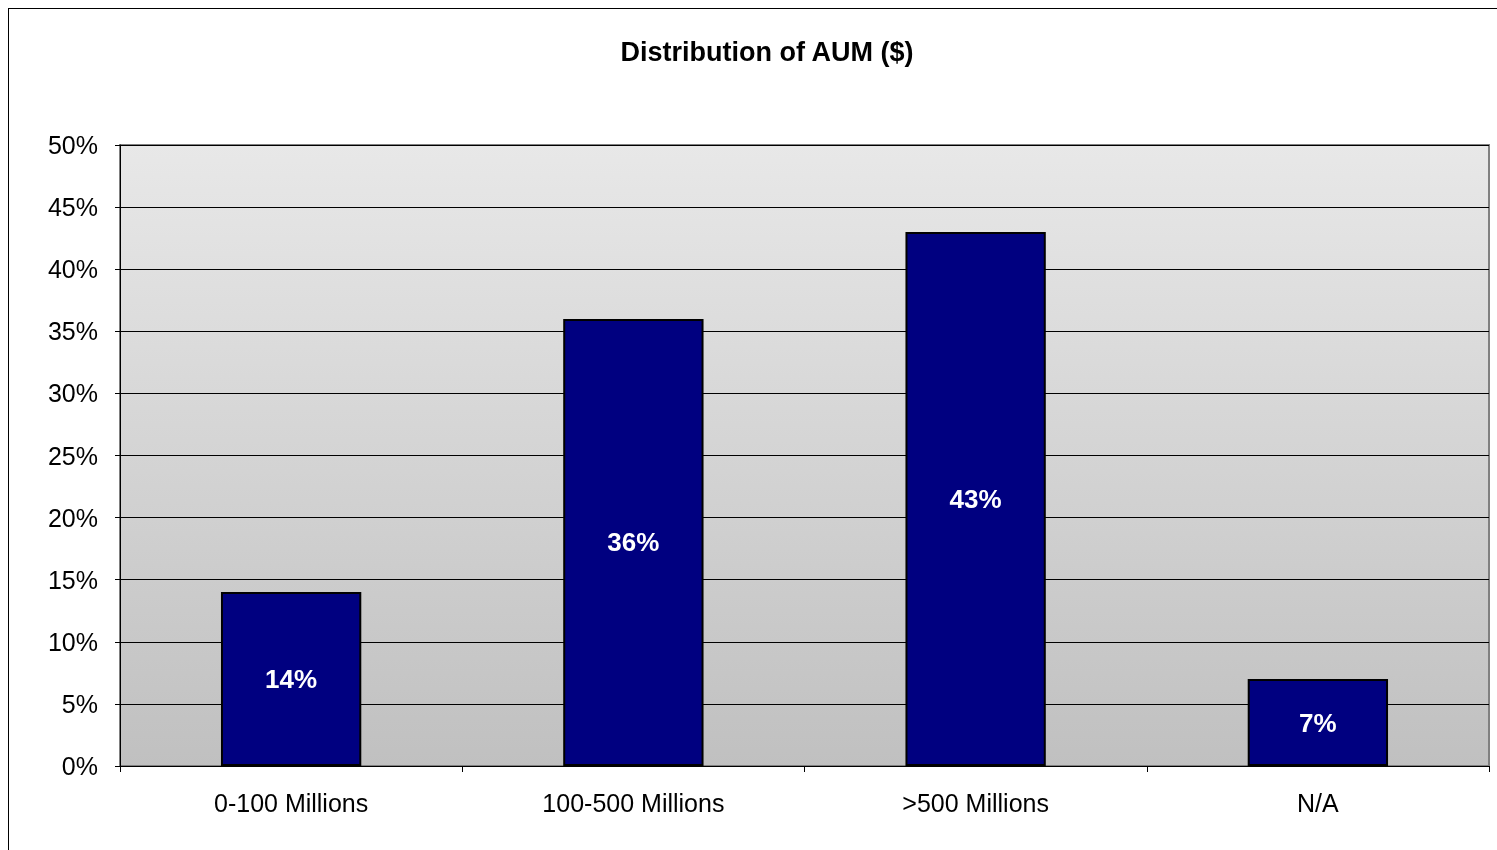 The image size is (1497, 850). Describe the element at coordinates (291, 802) in the screenshot. I see `x-tick-label: 0-100 Millions` at that location.